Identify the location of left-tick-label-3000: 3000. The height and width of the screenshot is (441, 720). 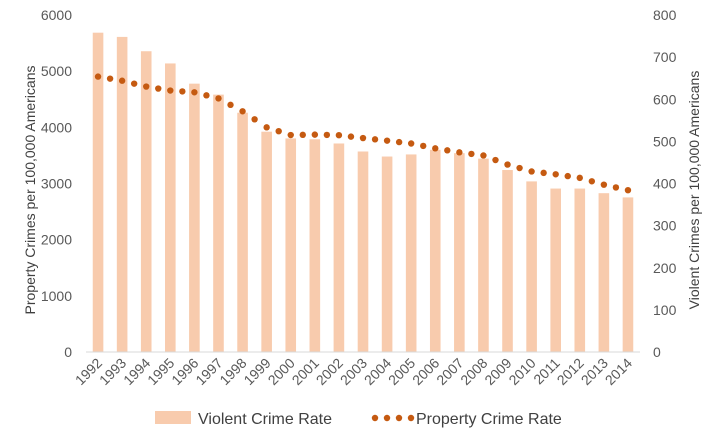
(56, 184).